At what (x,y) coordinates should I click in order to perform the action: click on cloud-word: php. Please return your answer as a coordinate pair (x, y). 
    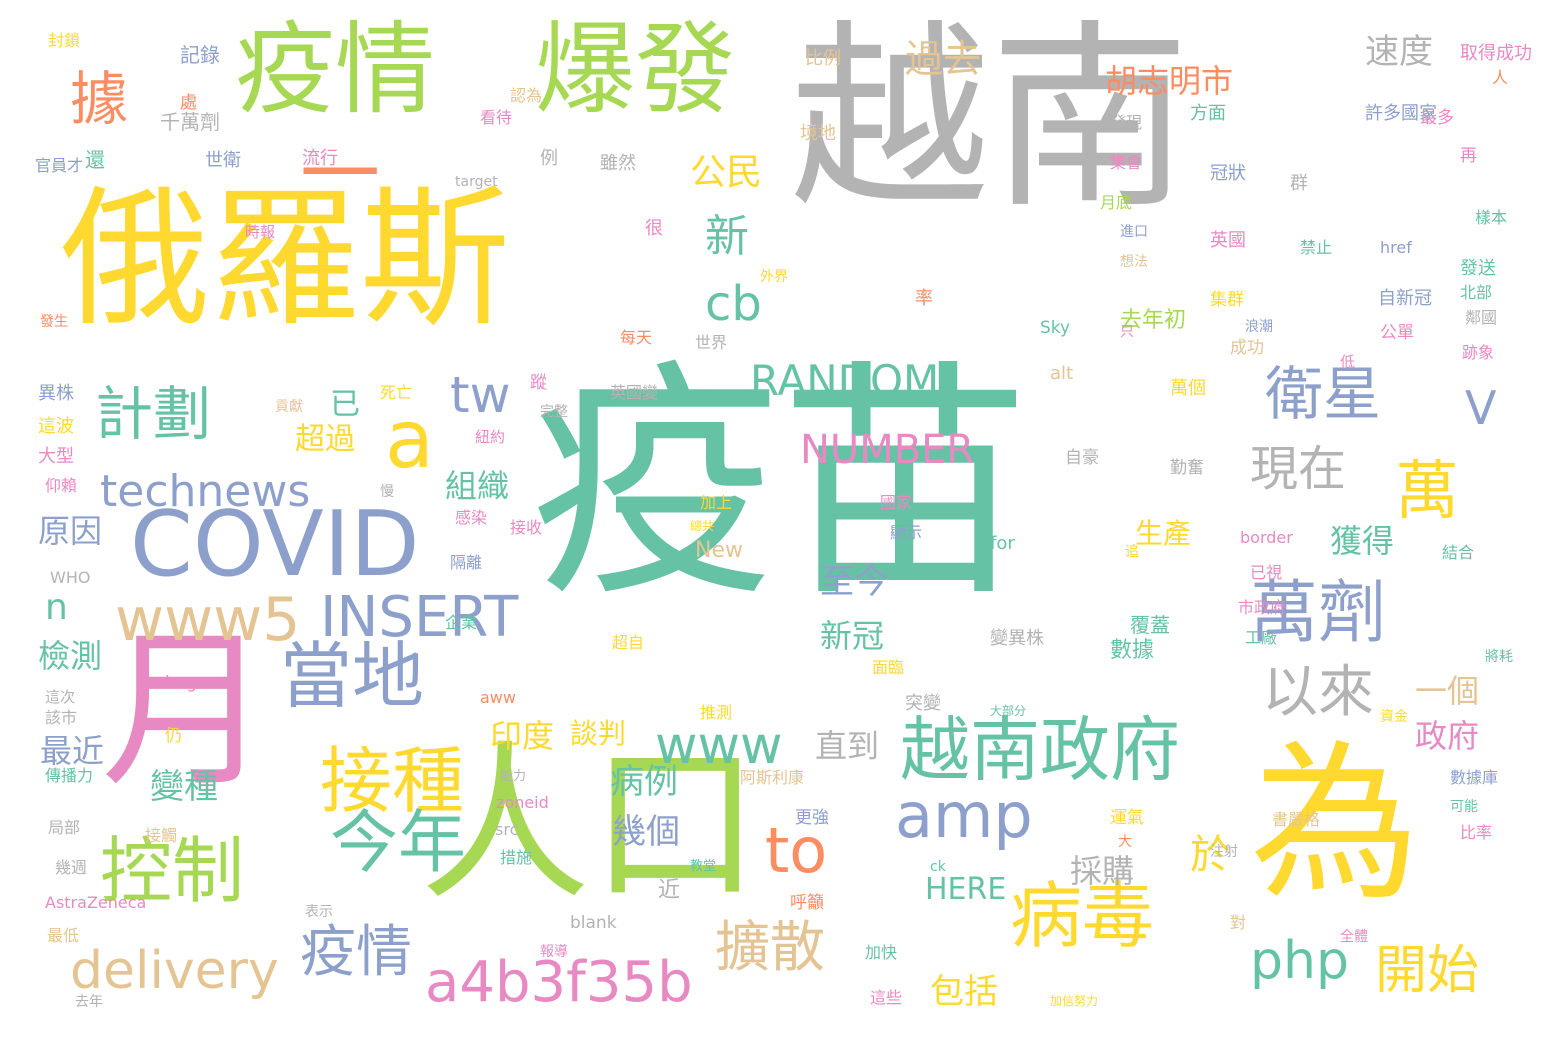
    Looking at the image, I should click on (1299, 961).